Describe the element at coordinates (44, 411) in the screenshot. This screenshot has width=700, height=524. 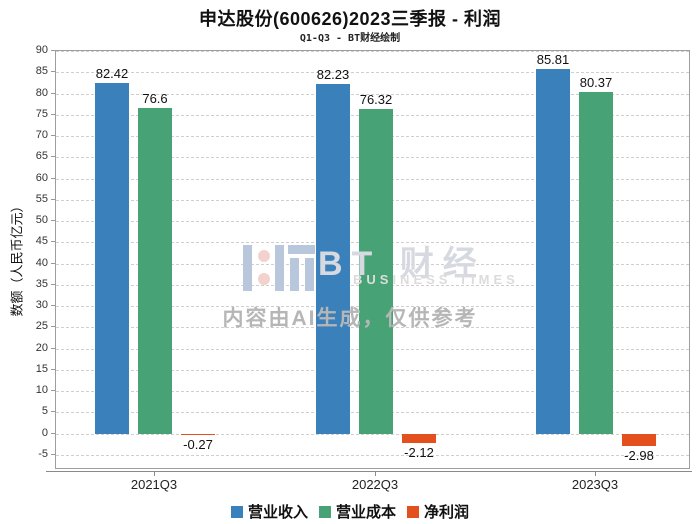
I see `y-tick-label: 5` at that location.